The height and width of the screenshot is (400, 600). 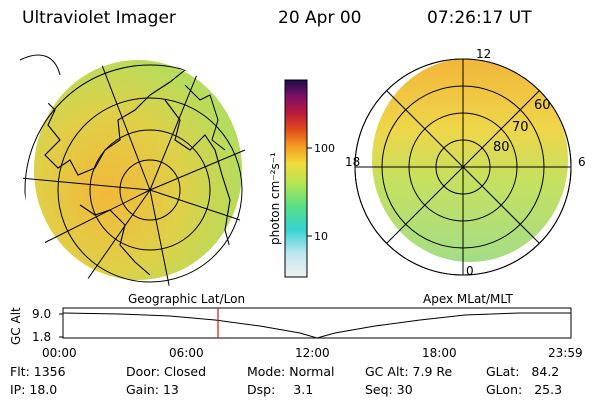 I want to click on time-label: 07:26:17 UT, so click(x=479, y=18).